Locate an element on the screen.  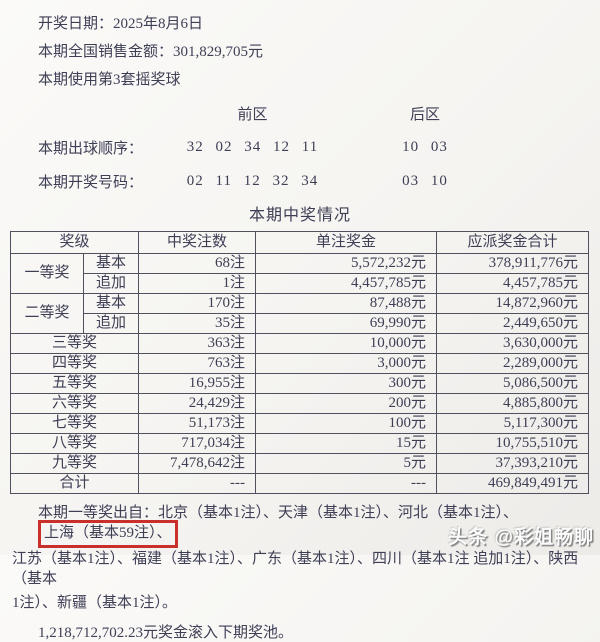
prize-count-cell: 717,034注 is located at coordinates (197, 443).